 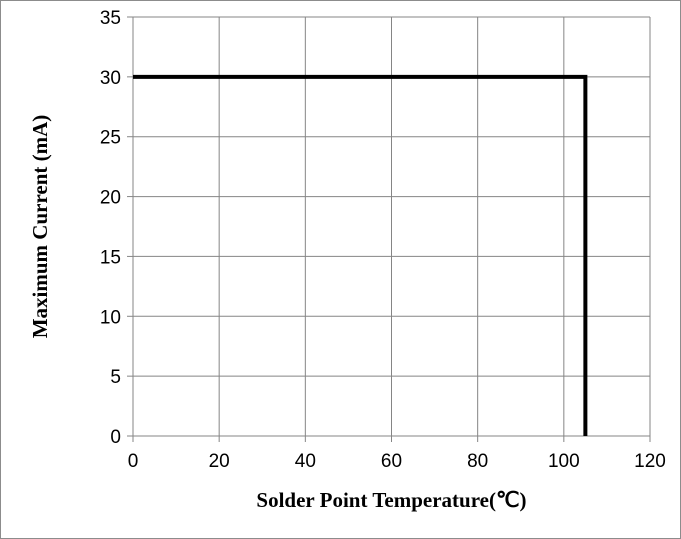 I want to click on x-tick-label: 0, so click(x=133, y=461).